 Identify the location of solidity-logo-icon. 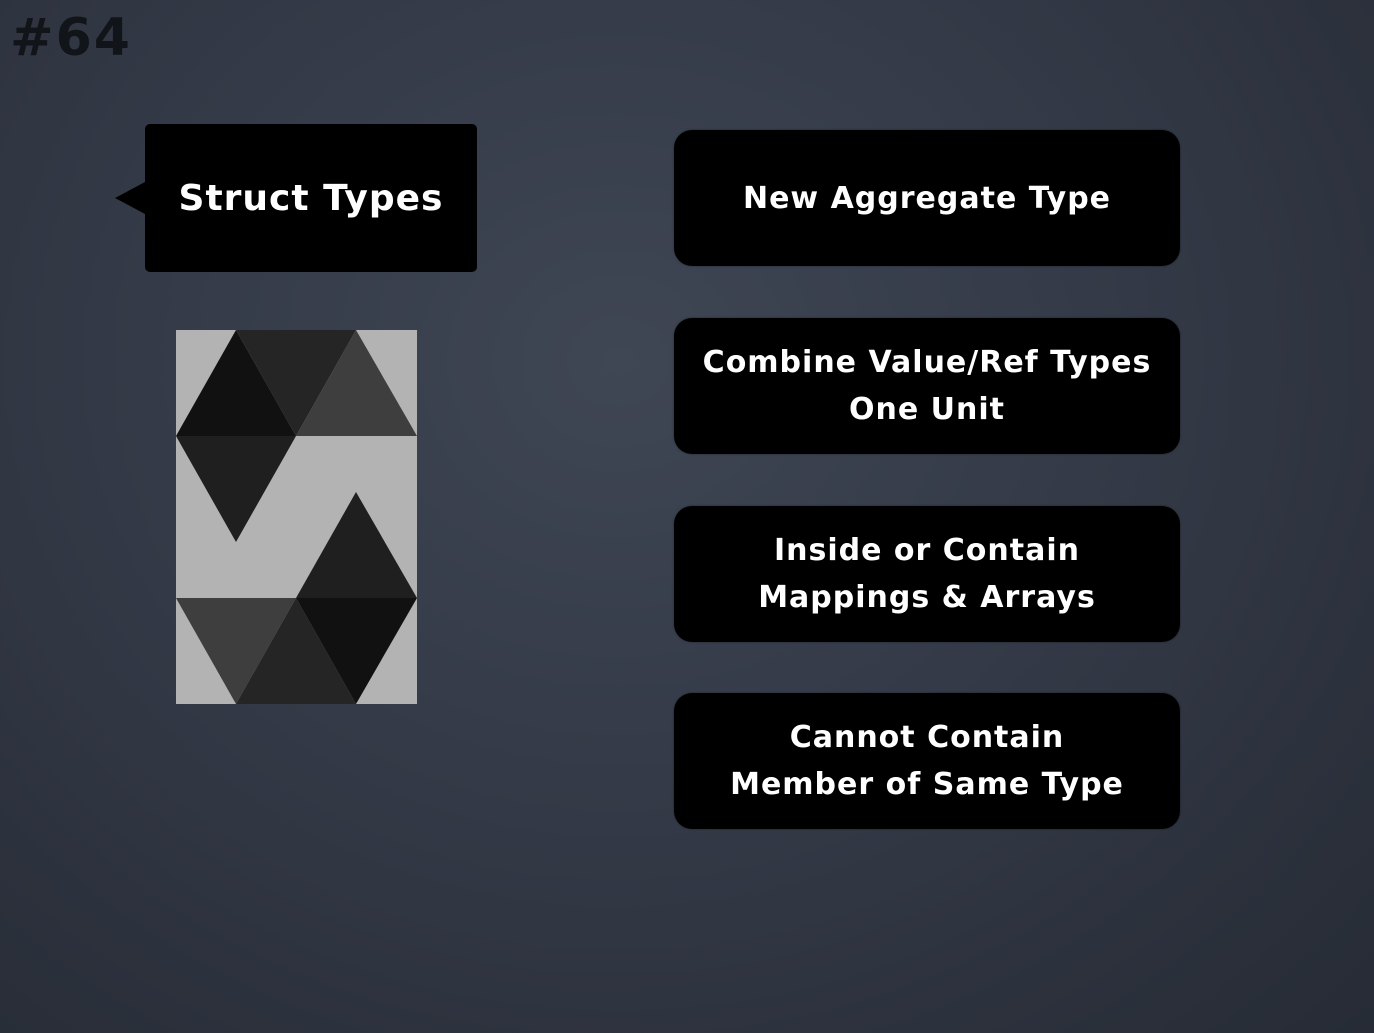
(296, 517).